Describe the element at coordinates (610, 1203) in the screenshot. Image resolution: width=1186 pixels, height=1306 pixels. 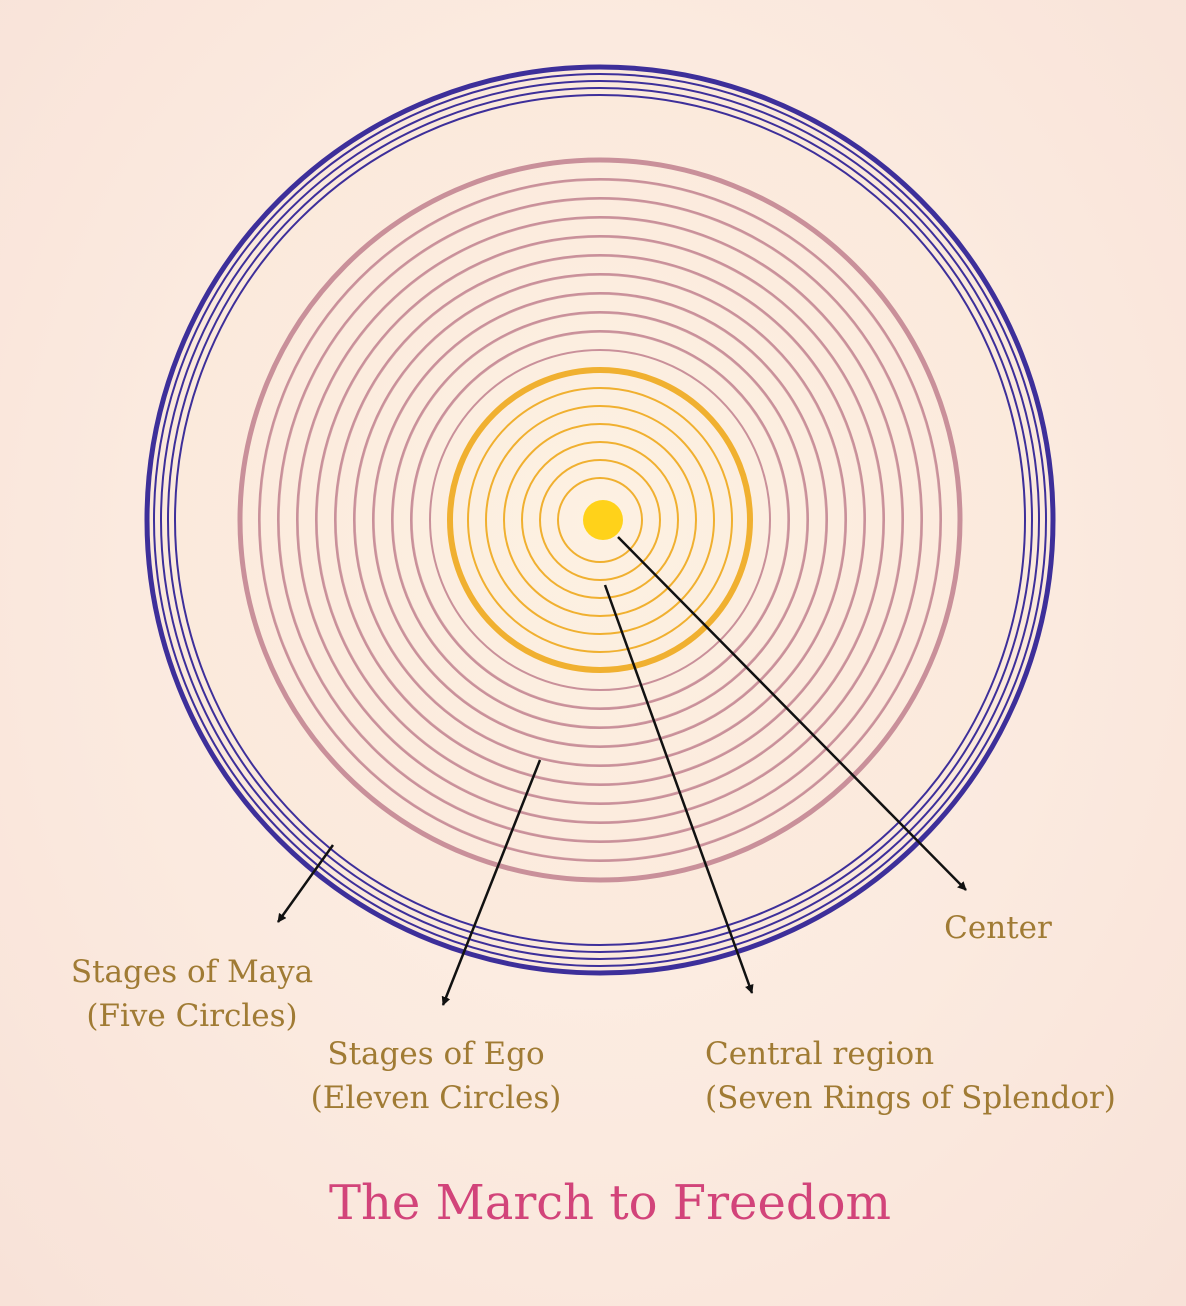
I see `diagram-title: The March to Freedom` at that location.